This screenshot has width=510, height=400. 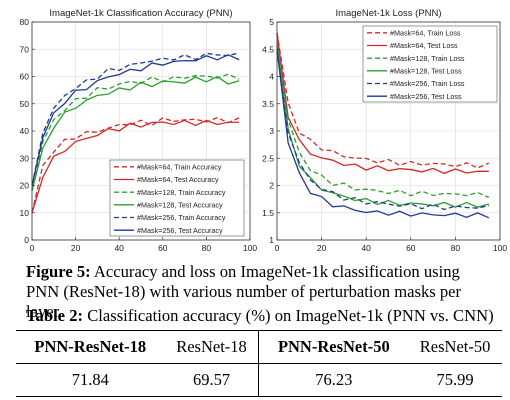 I want to click on table-caption-label: Table 2:, so click(x=55, y=315).